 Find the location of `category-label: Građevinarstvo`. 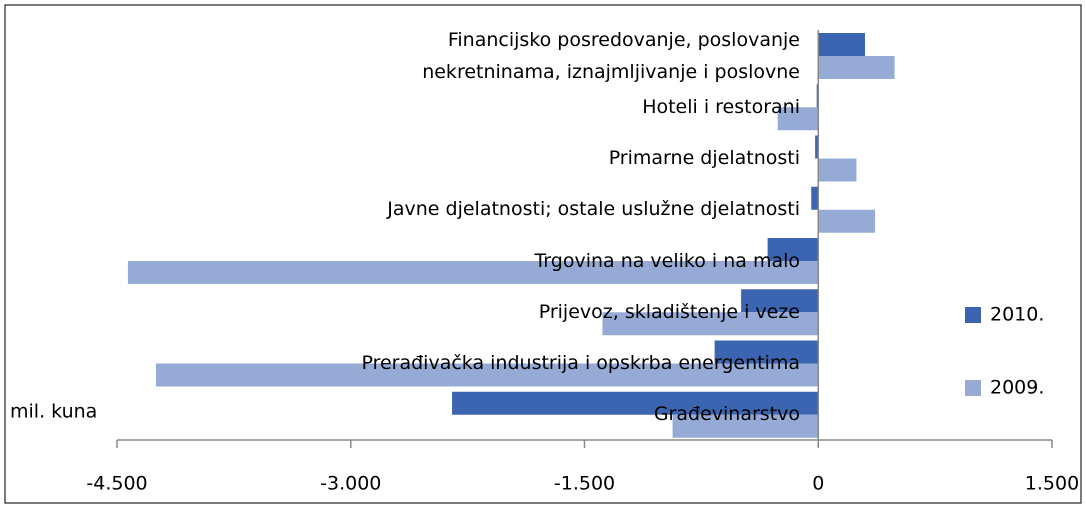

category-label: Građevinarstvo is located at coordinates (726, 414).